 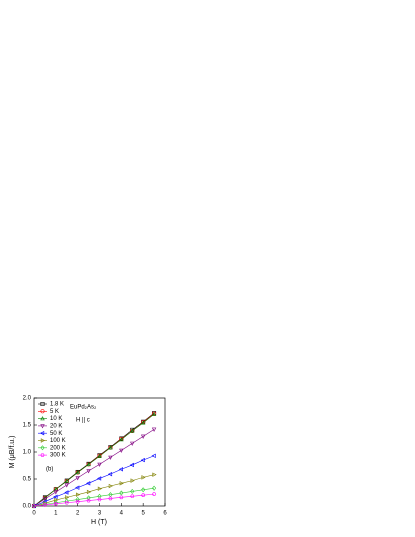 I want to click on legend-label: 100 K, so click(x=58, y=441).